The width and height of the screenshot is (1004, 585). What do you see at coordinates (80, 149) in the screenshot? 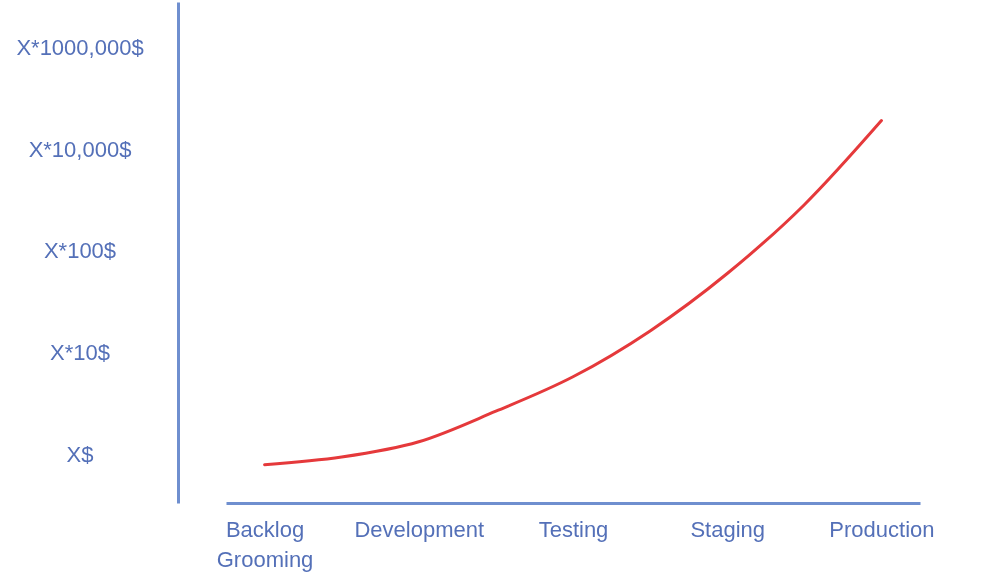
I see `text: X*10,000$` at bounding box center [80, 149].